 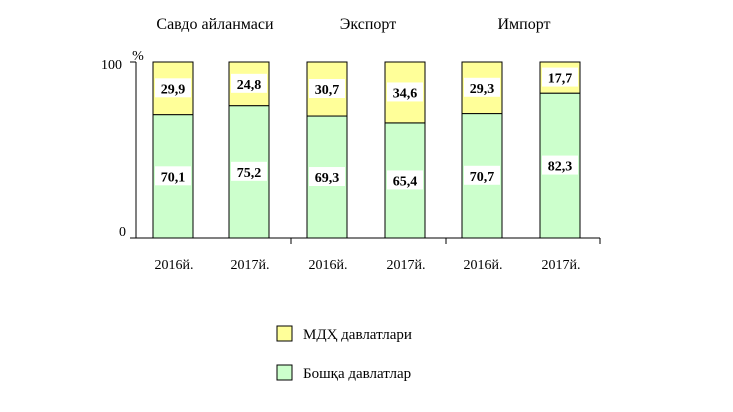 I want to click on group-label-export: Экспорт, so click(x=368, y=24).